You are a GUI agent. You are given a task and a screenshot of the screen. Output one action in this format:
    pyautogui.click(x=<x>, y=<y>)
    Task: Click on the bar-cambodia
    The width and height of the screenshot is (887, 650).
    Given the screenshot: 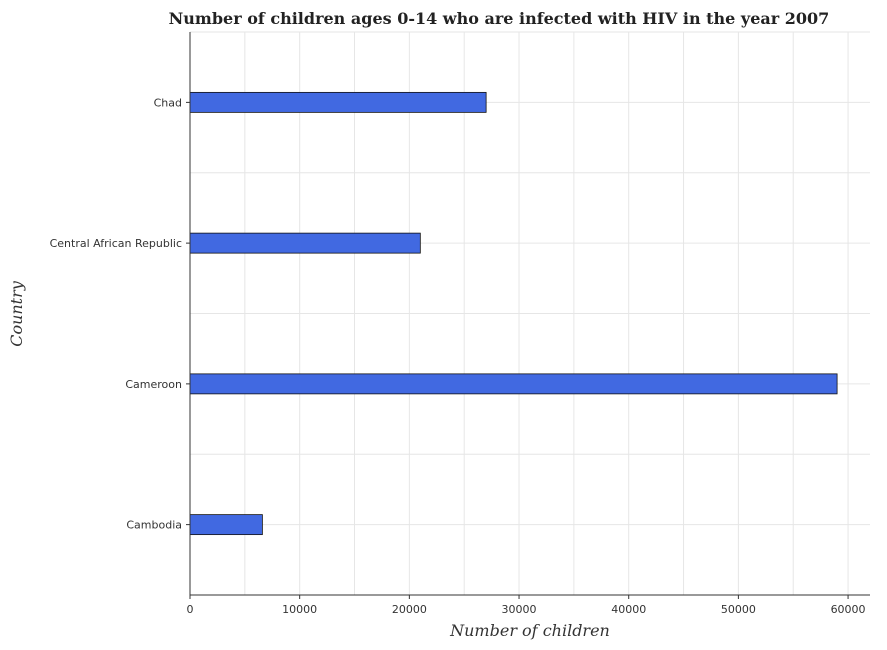 What is the action you would take?
    pyautogui.click(x=226, y=525)
    